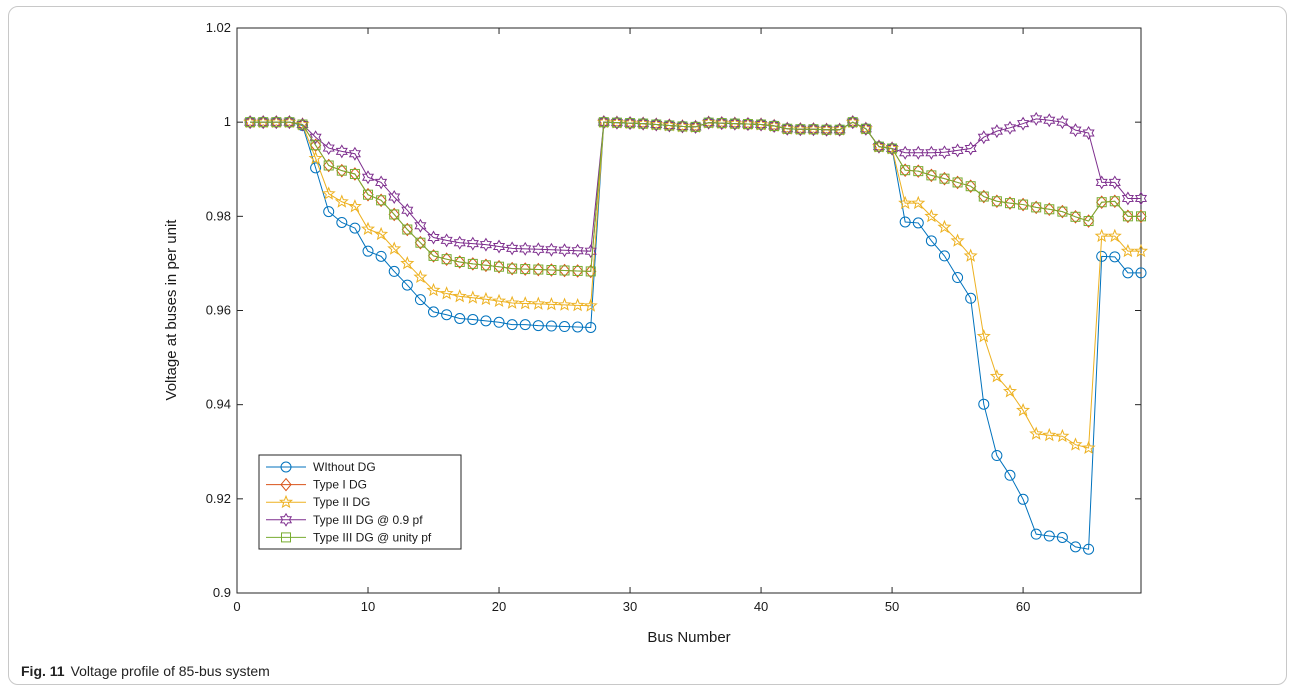  I want to click on x-tick-label: 60, so click(1023, 606).